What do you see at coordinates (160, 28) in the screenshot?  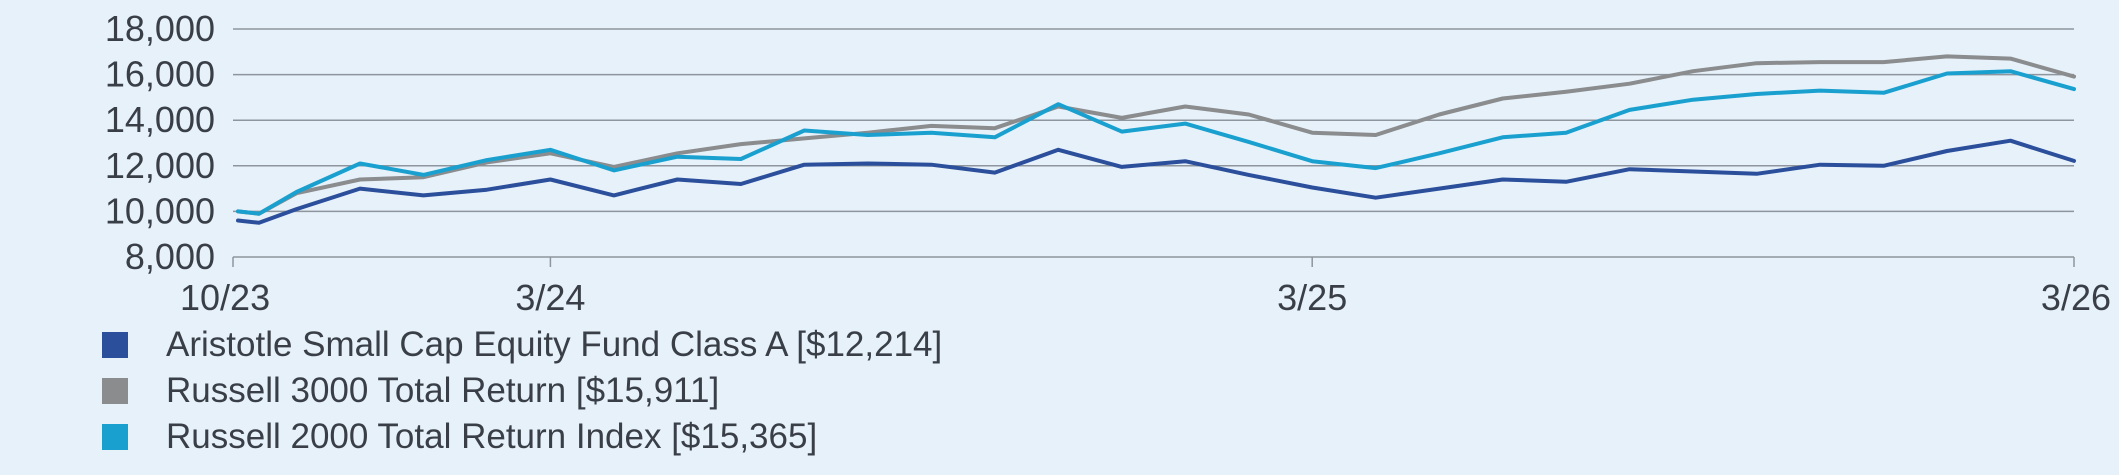 I see `y-tick-label: 18,000` at bounding box center [160, 28].